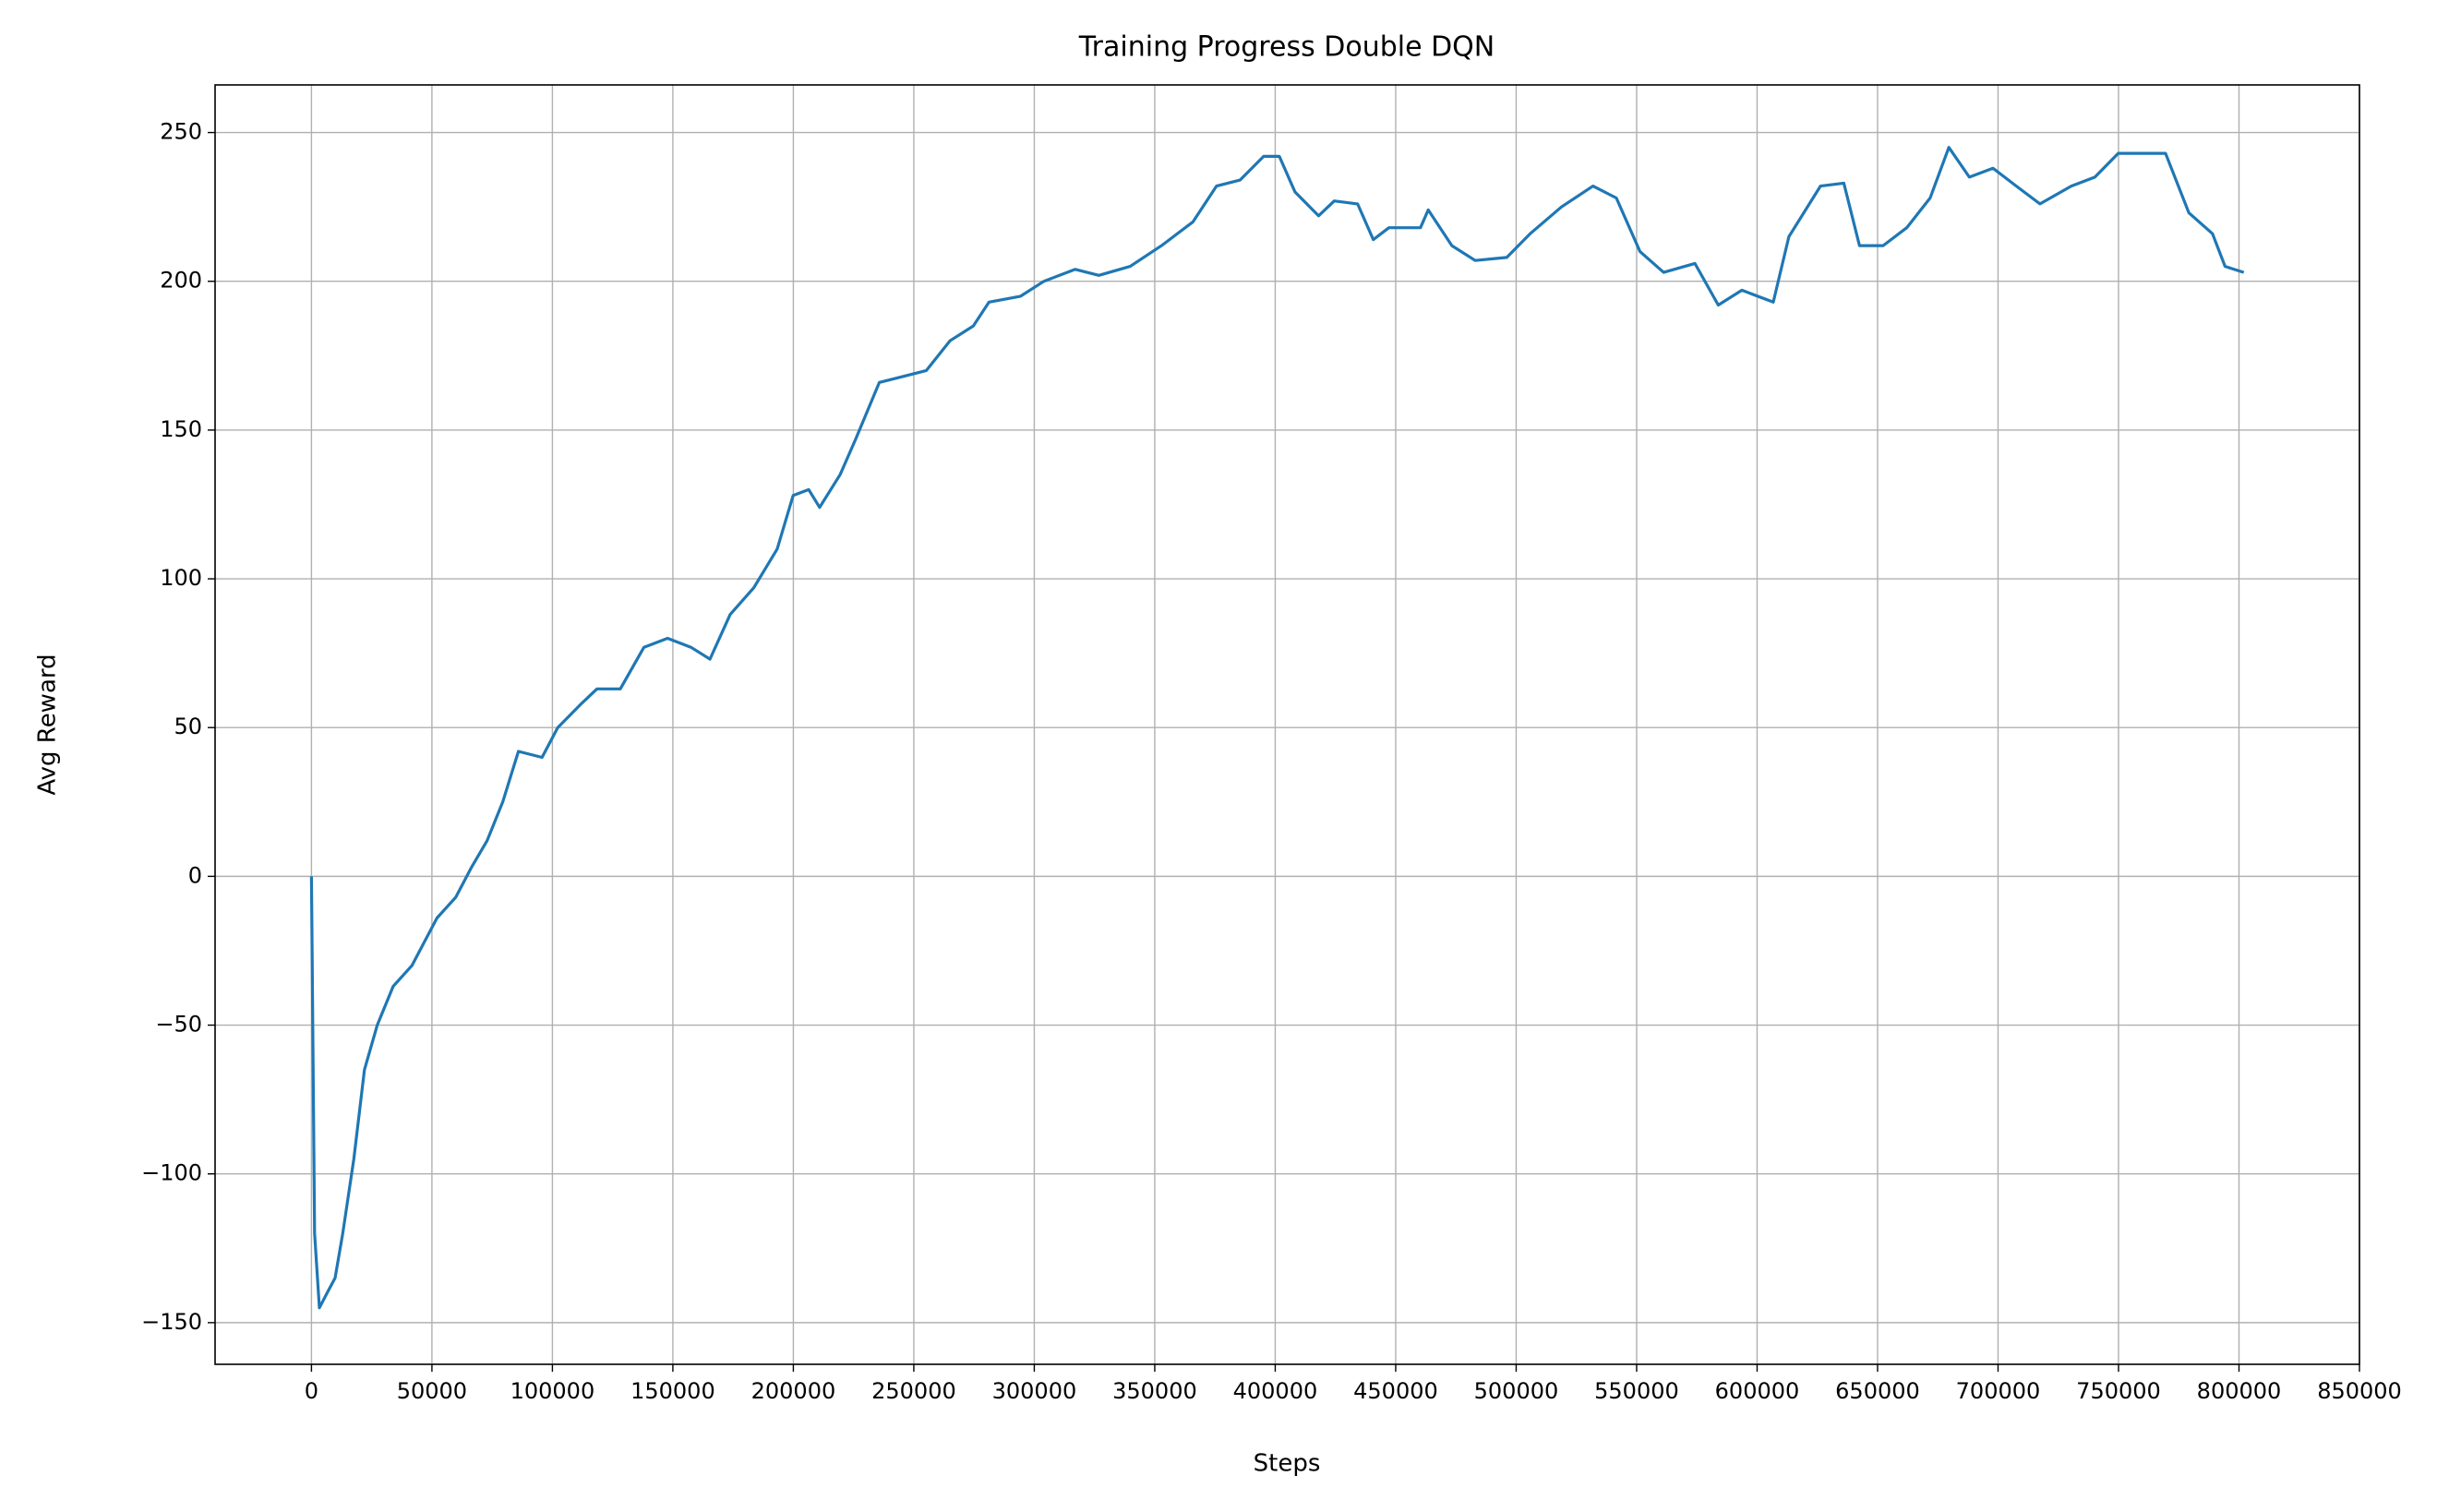 The height and width of the screenshot is (1512, 2461). Describe the element at coordinates (2118, 1391) in the screenshot. I see `x-tick-label: 750000` at that location.